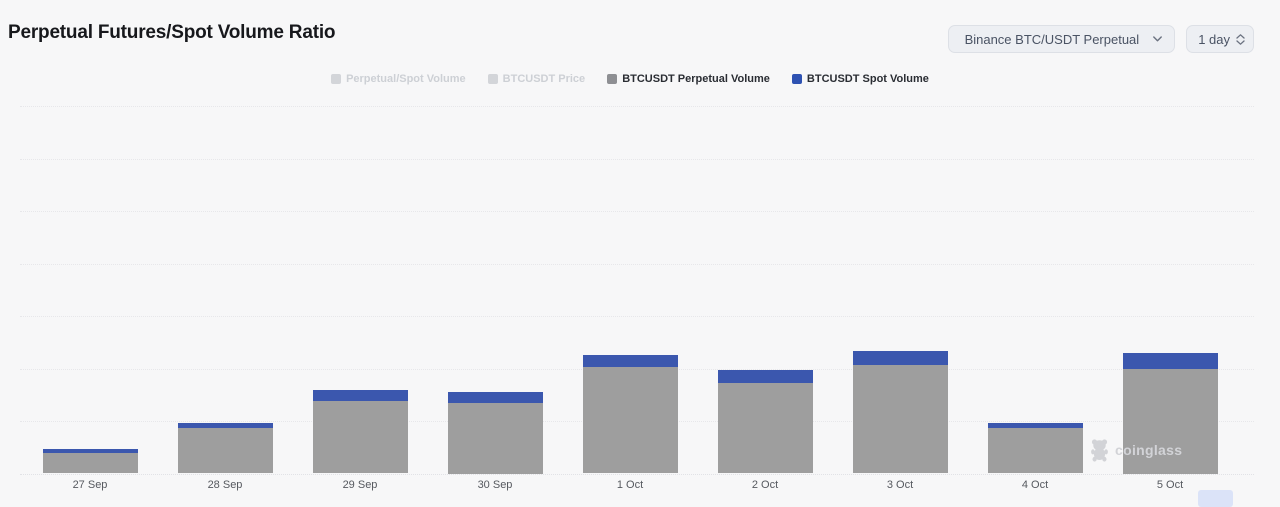 The height and width of the screenshot is (507, 1280). Describe the element at coordinates (1214, 39) in the screenshot. I see `interval-select-value: 1 day` at that location.